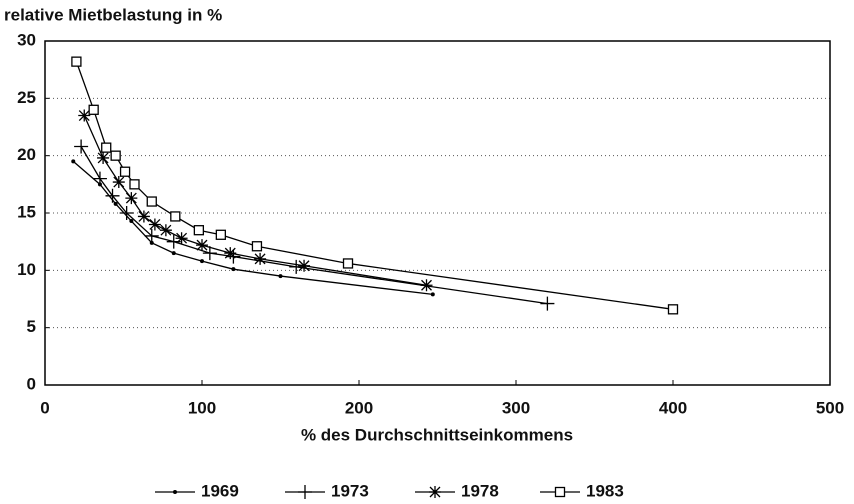  I want to click on legend-label: 1973, so click(350, 490).